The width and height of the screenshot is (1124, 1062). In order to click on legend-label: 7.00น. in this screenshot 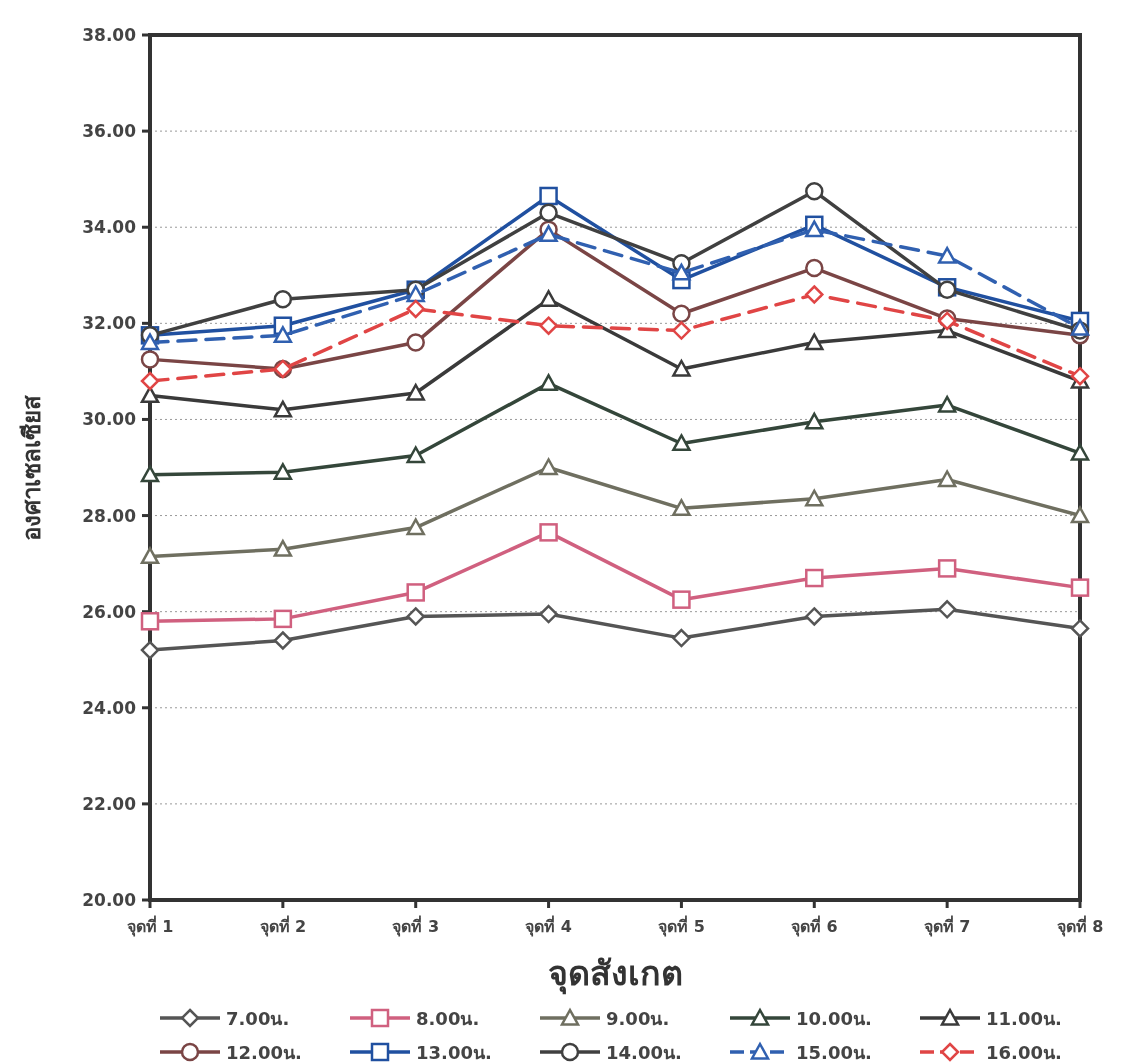, I will do `click(258, 1018)`.